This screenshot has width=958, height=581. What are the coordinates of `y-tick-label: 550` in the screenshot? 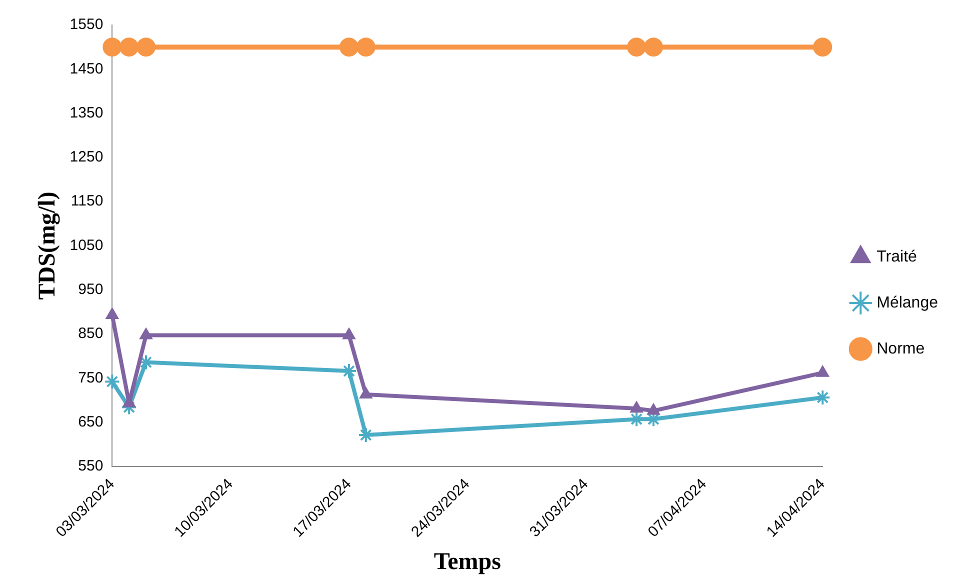 It's located at (91, 466).